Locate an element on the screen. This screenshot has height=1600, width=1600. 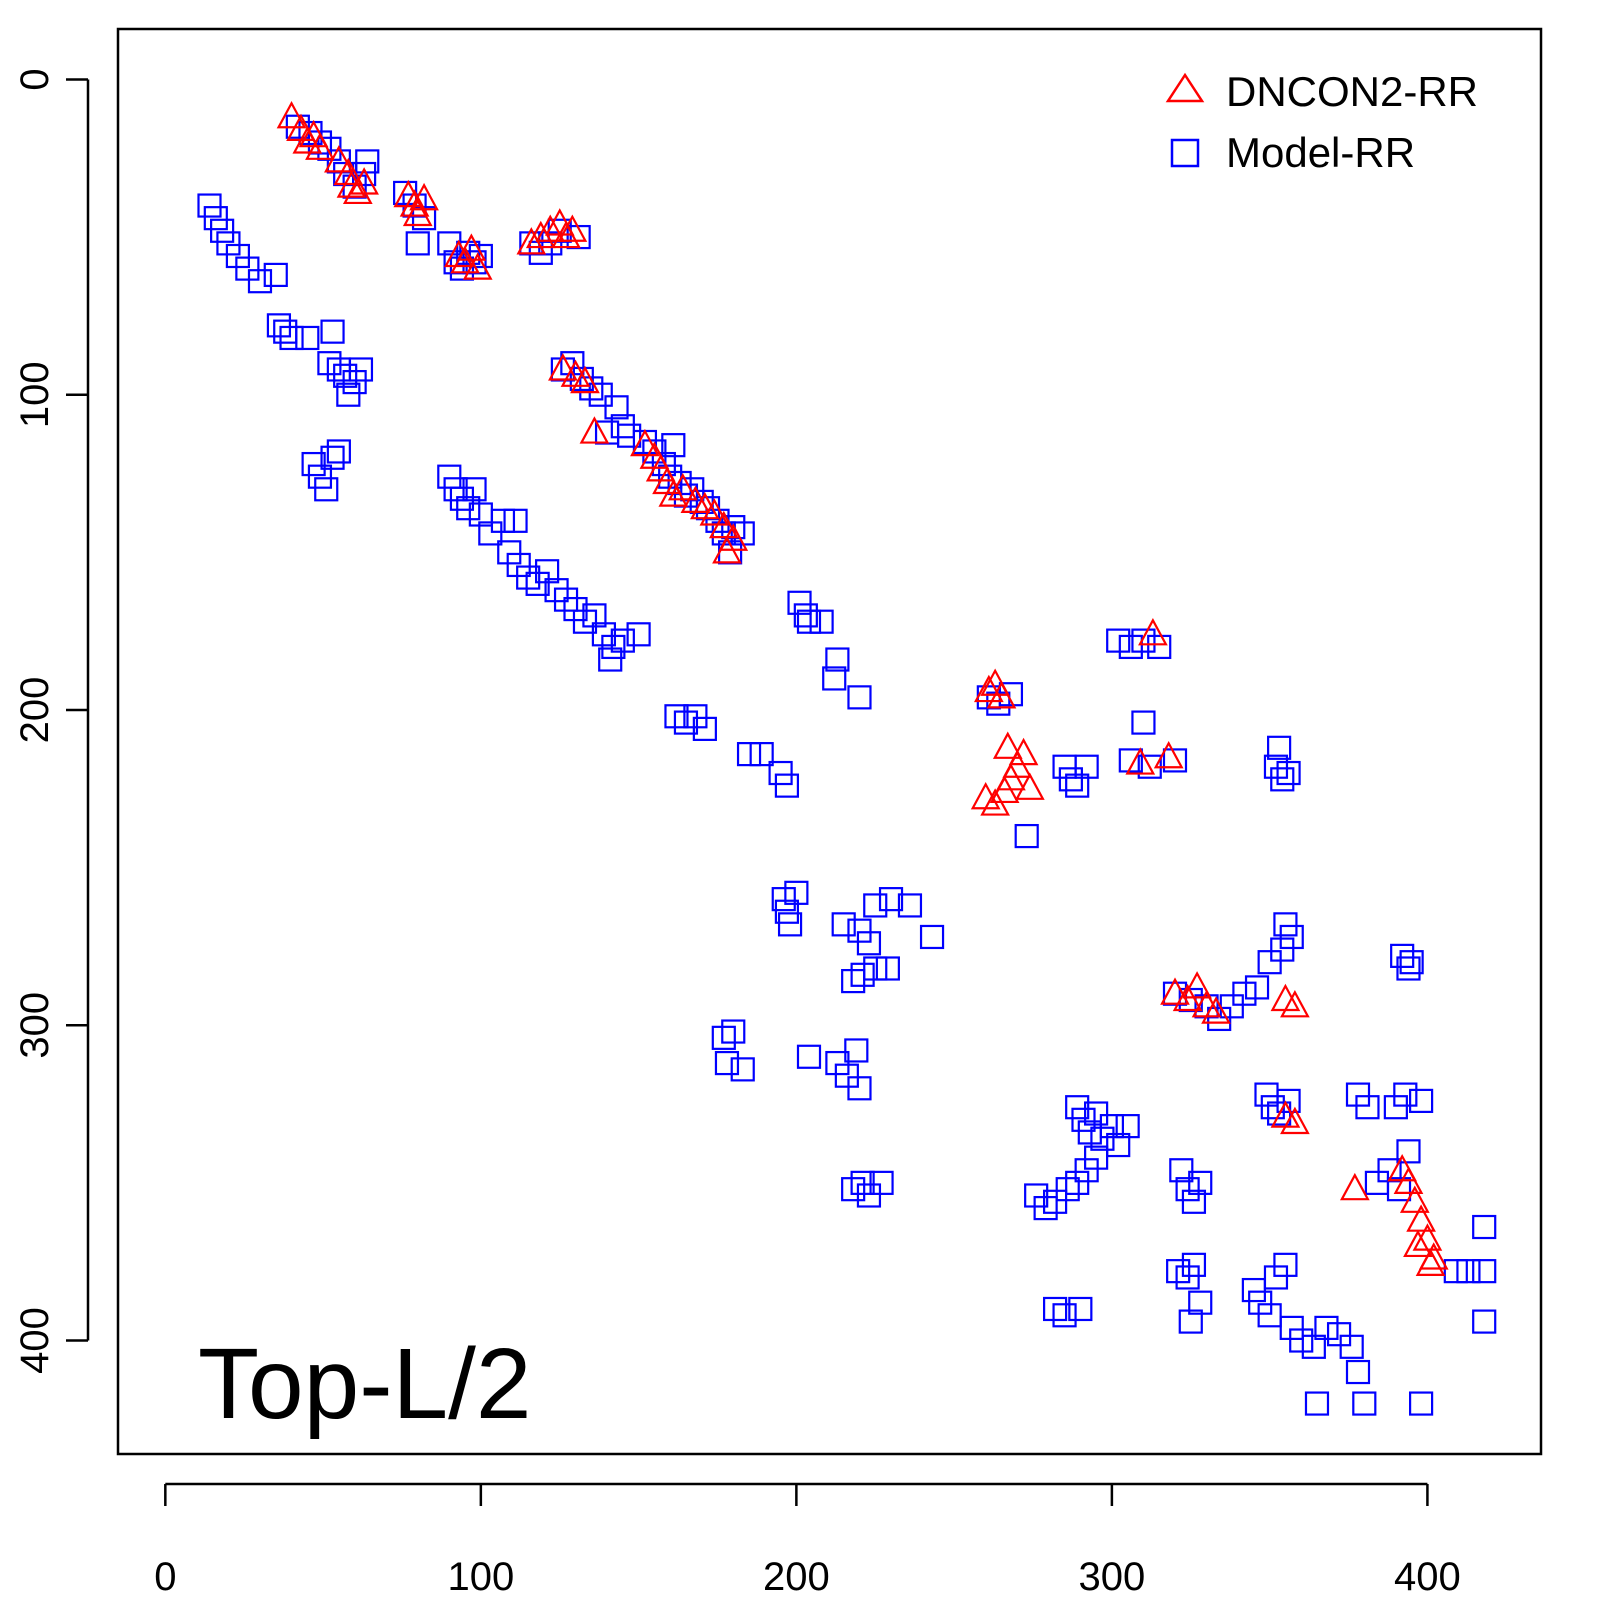
x-tick-label: 400 is located at coordinates (1427, 1577).